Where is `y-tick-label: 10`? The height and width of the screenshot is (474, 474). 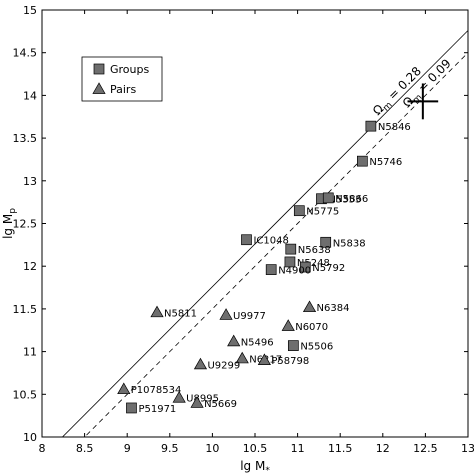 y-tick-label: 10 is located at coordinates (30, 437).